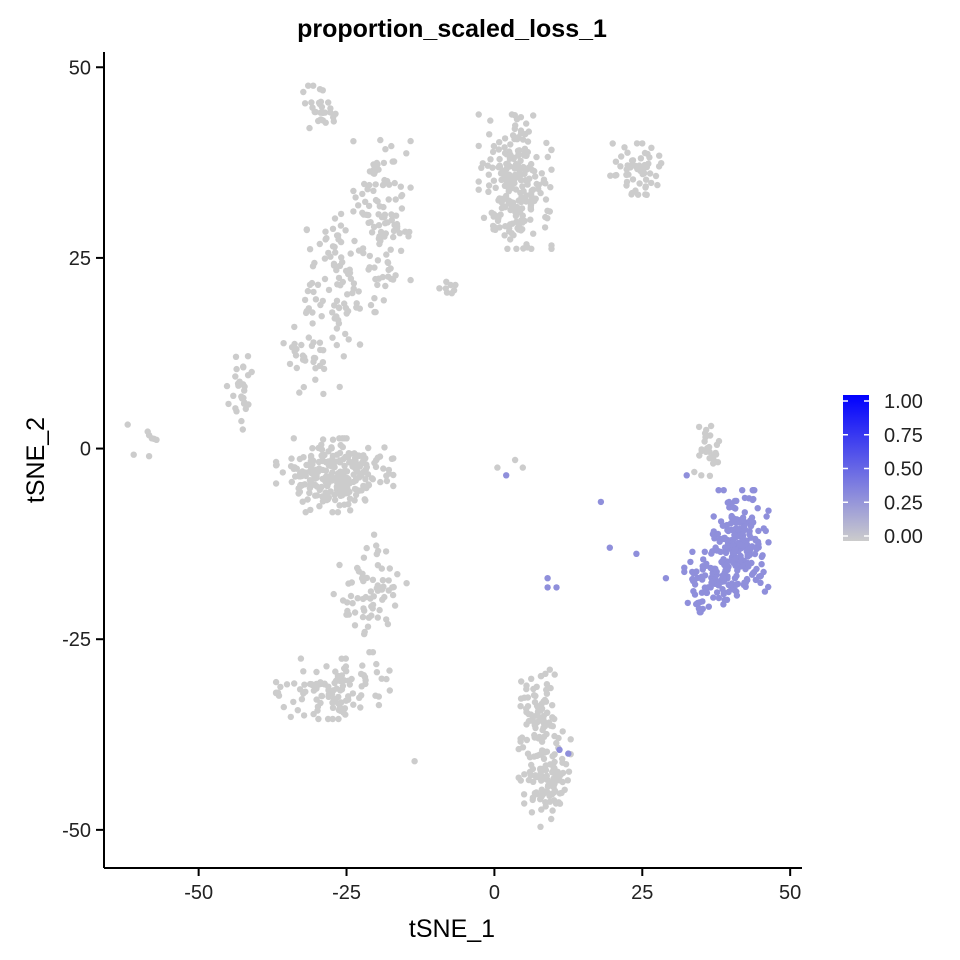 Image resolution: width=960 pixels, height=960 pixels. I want to click on x-tick-label: -25, so click(346, 893).